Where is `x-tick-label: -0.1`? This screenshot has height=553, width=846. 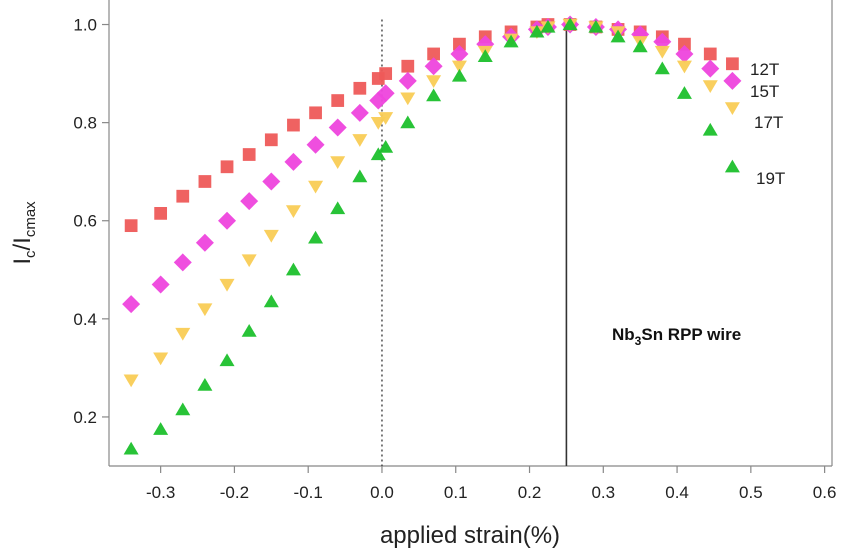
x-tick-label: -0.1 is located at coordinates (308, 492).